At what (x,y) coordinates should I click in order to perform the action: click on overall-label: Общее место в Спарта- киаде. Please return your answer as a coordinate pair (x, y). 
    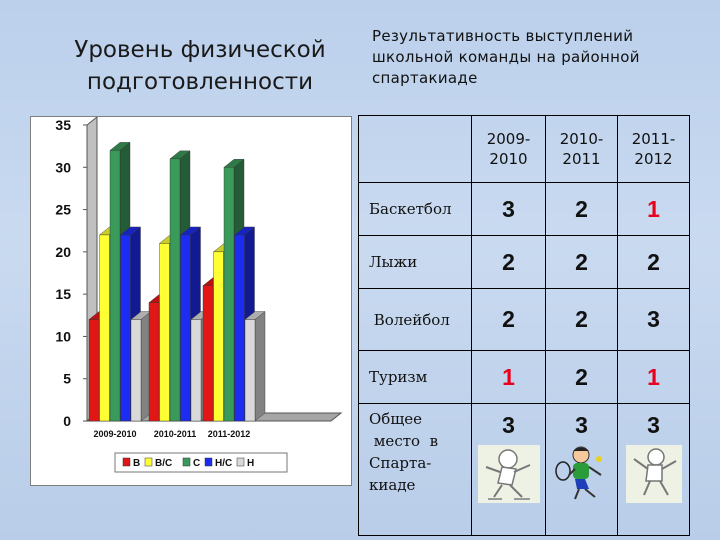
    Looking at the image, I should click on (415, 469).